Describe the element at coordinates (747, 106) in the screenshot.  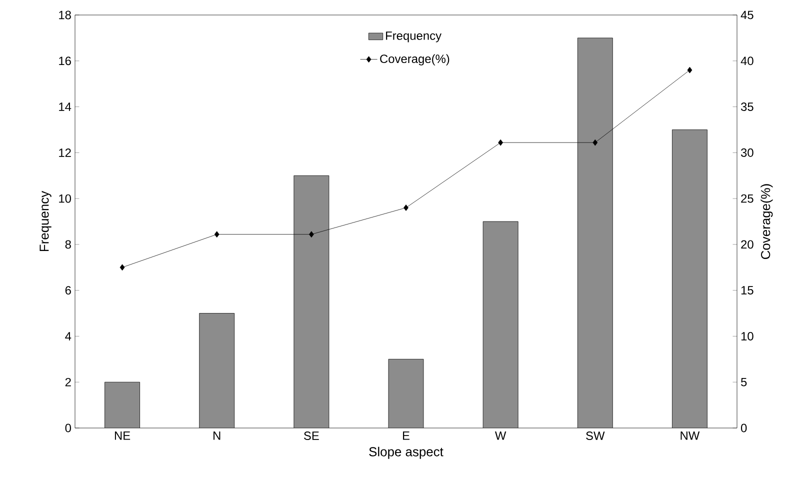
I see `y2-tick-label: 35` at that location.